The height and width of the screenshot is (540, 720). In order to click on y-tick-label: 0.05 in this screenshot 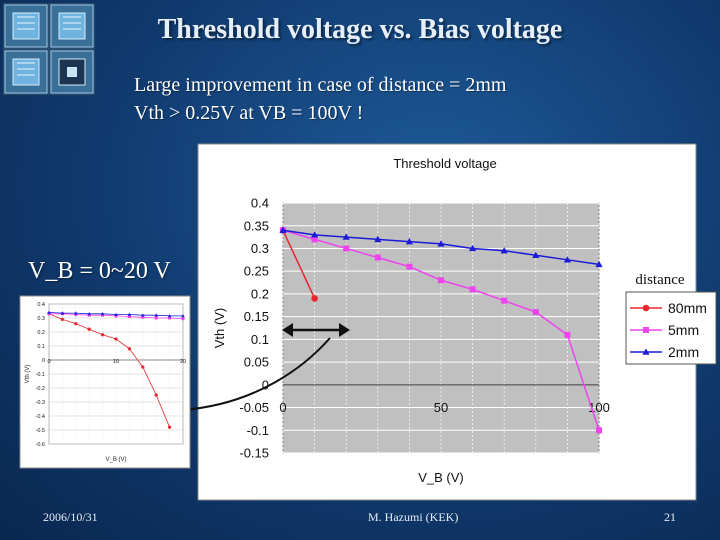, I will do `click(256, 362)`.